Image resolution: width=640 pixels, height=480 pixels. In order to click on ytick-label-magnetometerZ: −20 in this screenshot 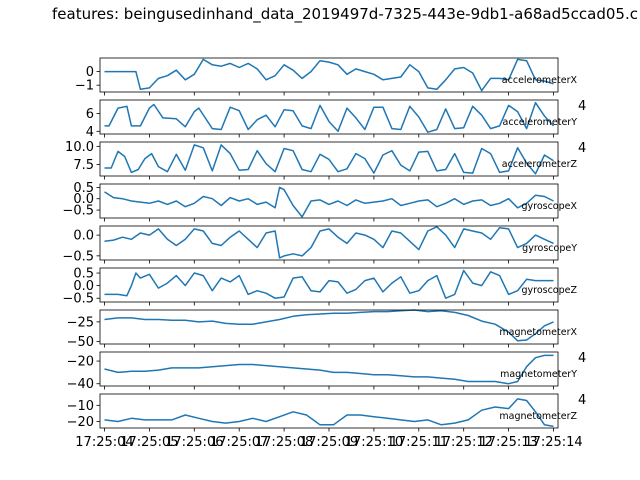, I will do `click(80, 422)`.